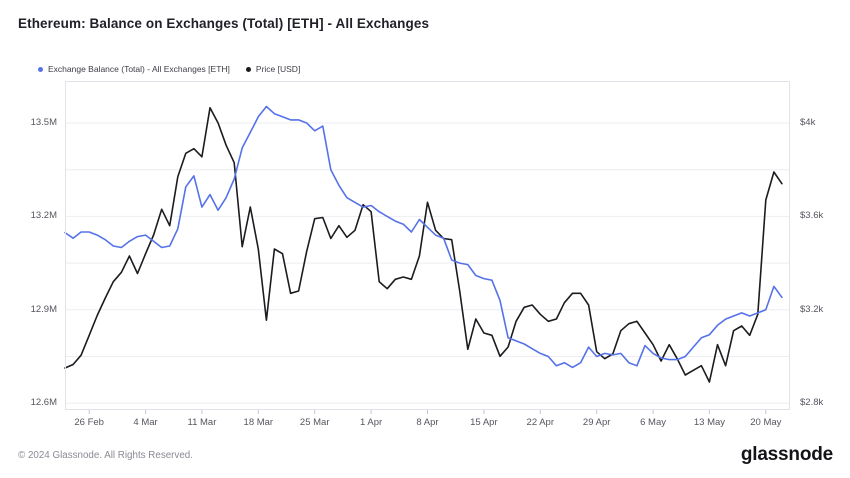  What do you see at coordinates (484, 422) in the screenshot?
I see `x-axis-tick-label: 15 Apr` at bounding box center [484, 422].